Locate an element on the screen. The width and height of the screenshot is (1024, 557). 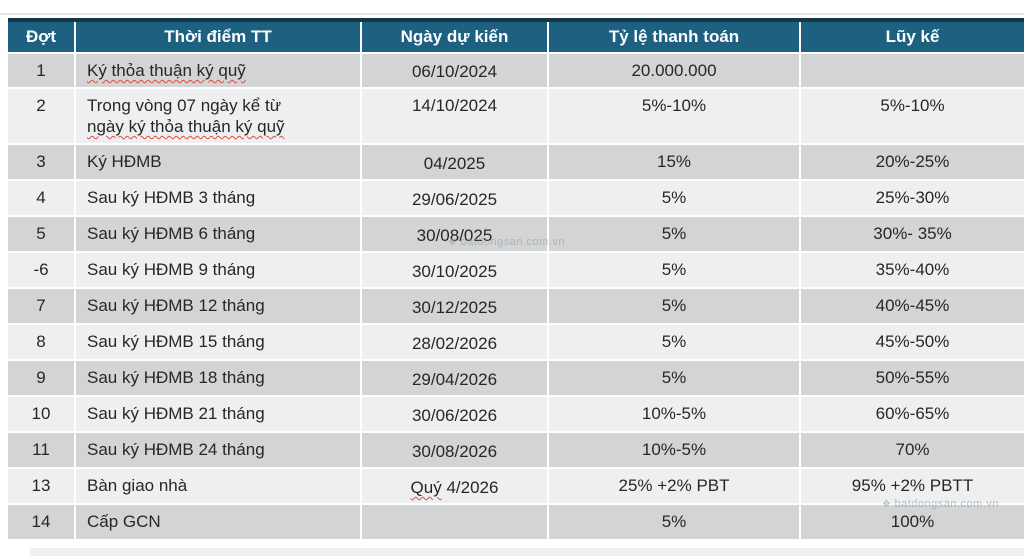
expected-date-text: 04/2025 is located at coordinates (454, 163).